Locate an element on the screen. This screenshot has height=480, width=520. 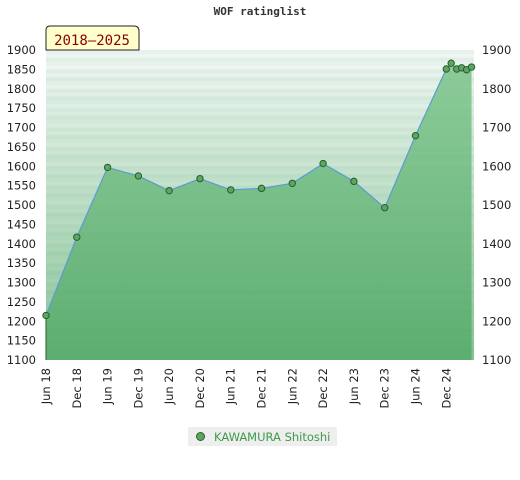
x-tick-label: Jun 23 is located at coordinates (354, 386).